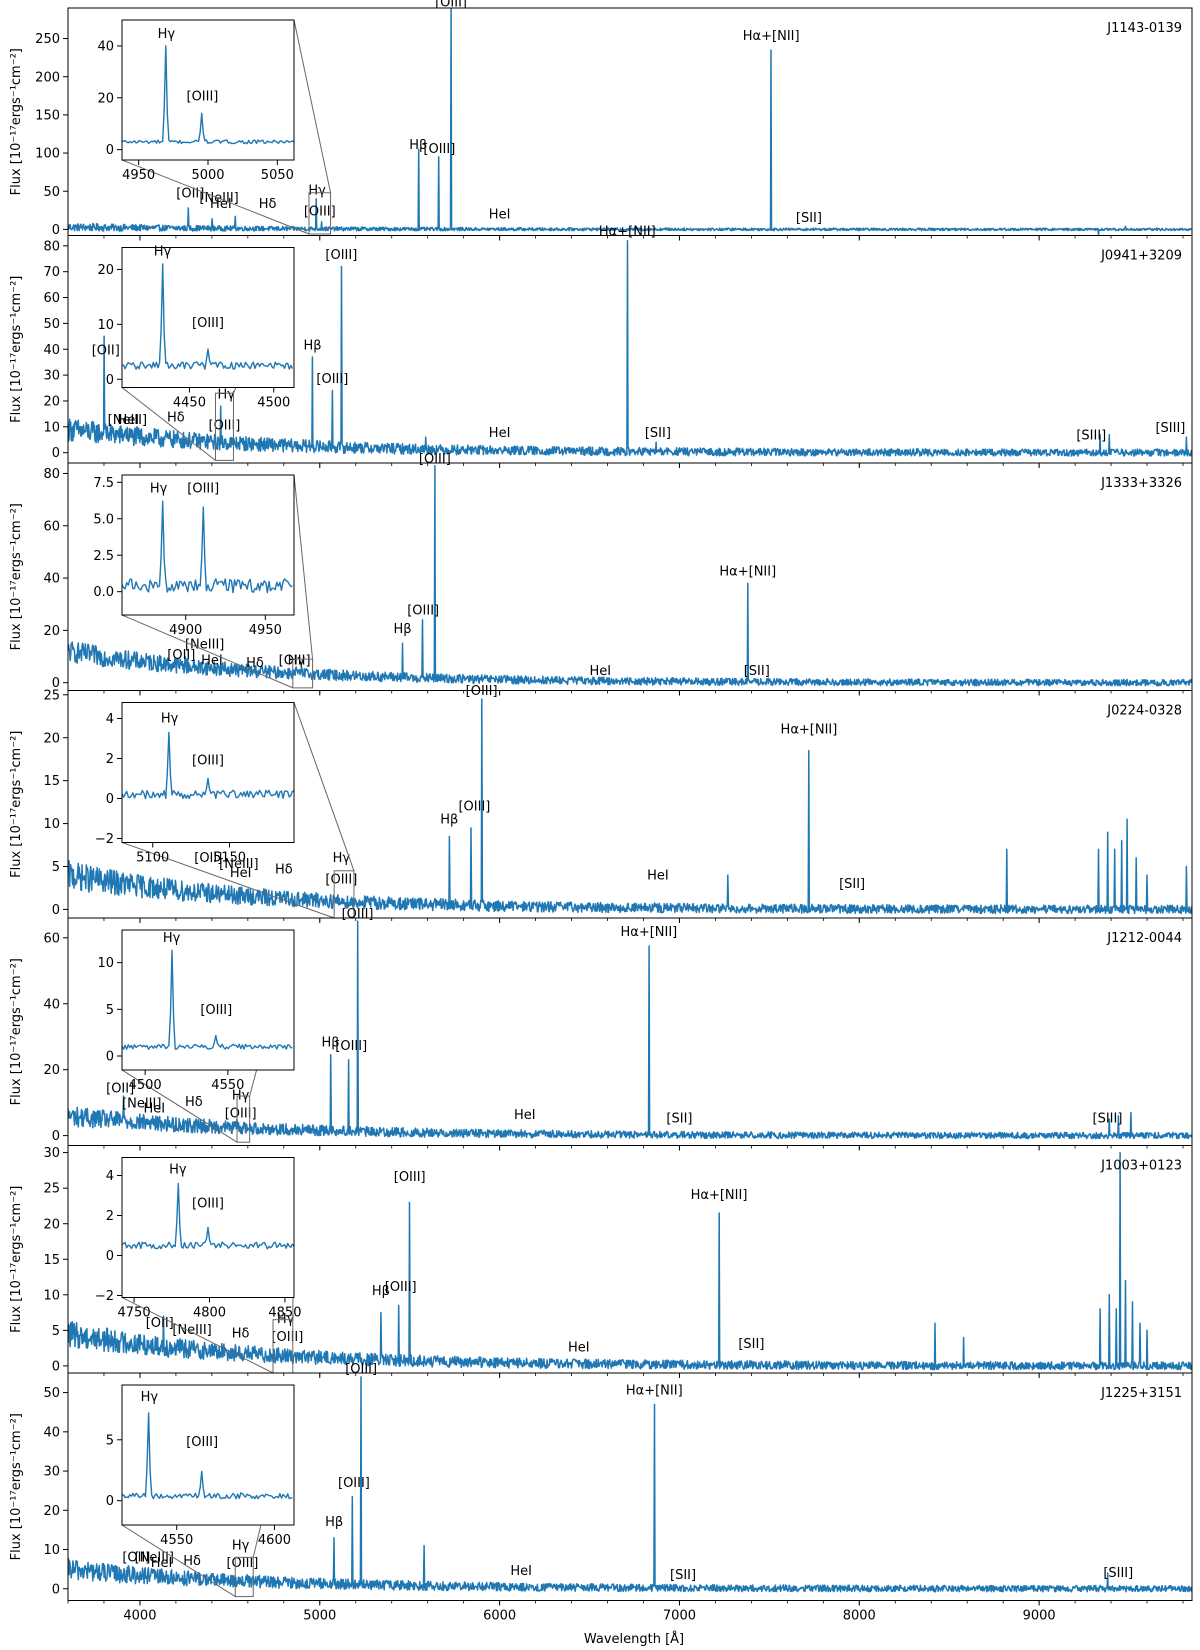  Describe the element at coordinates (47, 77) in the screenshot. I see `y-tick-label: 200` at that location.